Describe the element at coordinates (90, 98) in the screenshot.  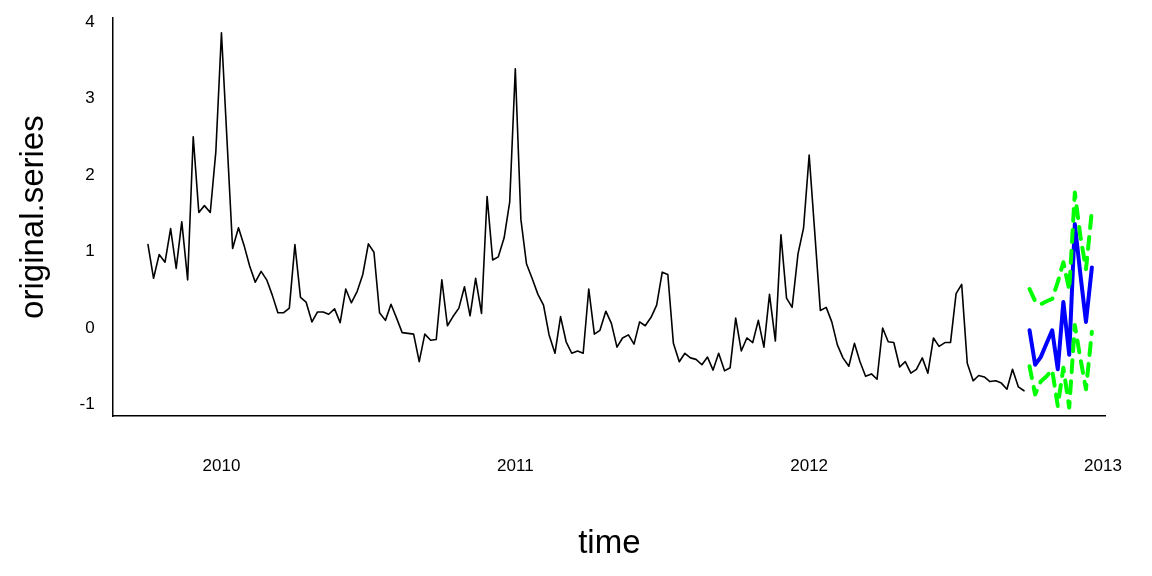
I see `y-tick-label: 3` at that location.